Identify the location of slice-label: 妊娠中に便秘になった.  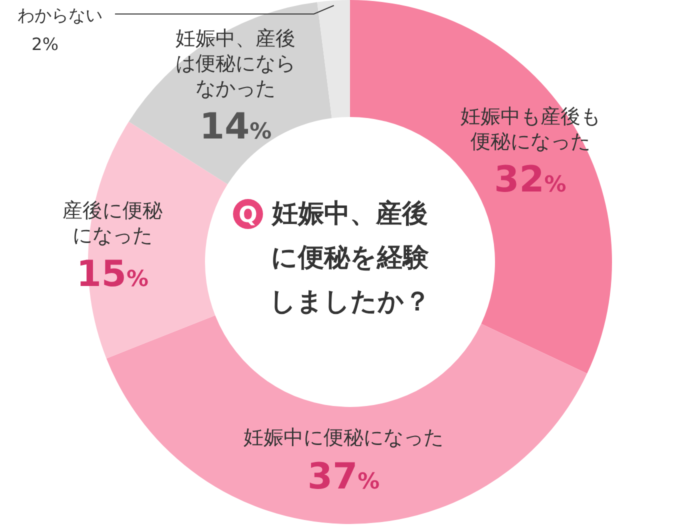
(343, 437).